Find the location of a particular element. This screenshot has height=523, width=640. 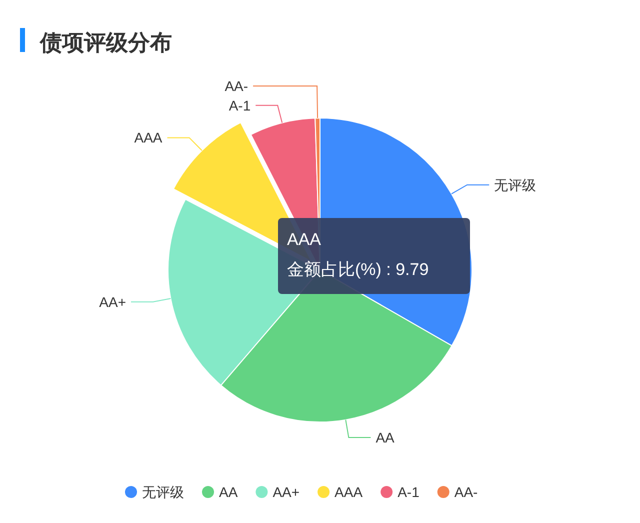

legend-label: AA+ is located at coordinates (286, 492).